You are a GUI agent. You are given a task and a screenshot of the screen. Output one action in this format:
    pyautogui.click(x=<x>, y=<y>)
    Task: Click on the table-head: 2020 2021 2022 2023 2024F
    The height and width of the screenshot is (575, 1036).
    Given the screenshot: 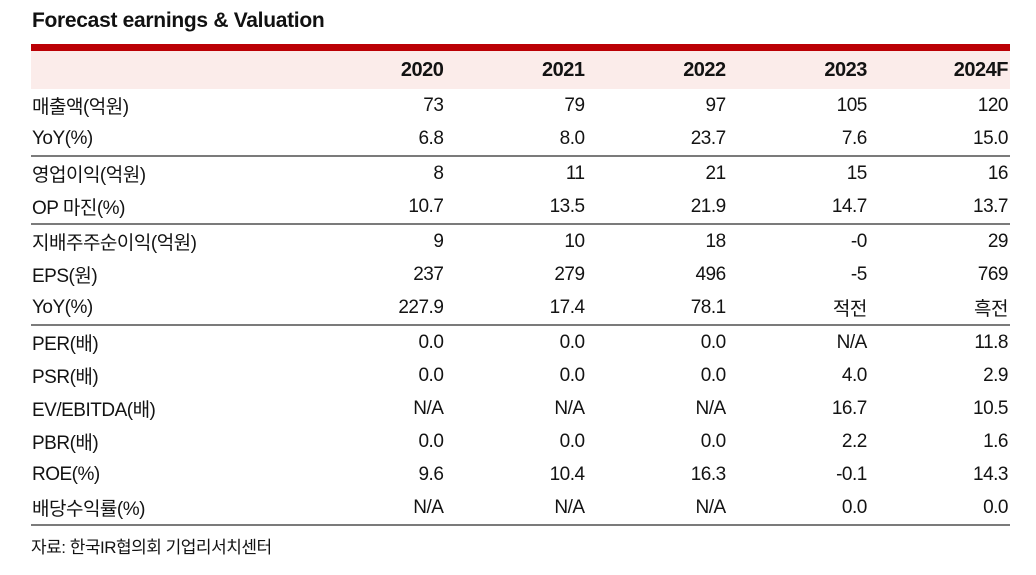 What is the action you would take?
    pyautogui.click(x=520, y=70)
    